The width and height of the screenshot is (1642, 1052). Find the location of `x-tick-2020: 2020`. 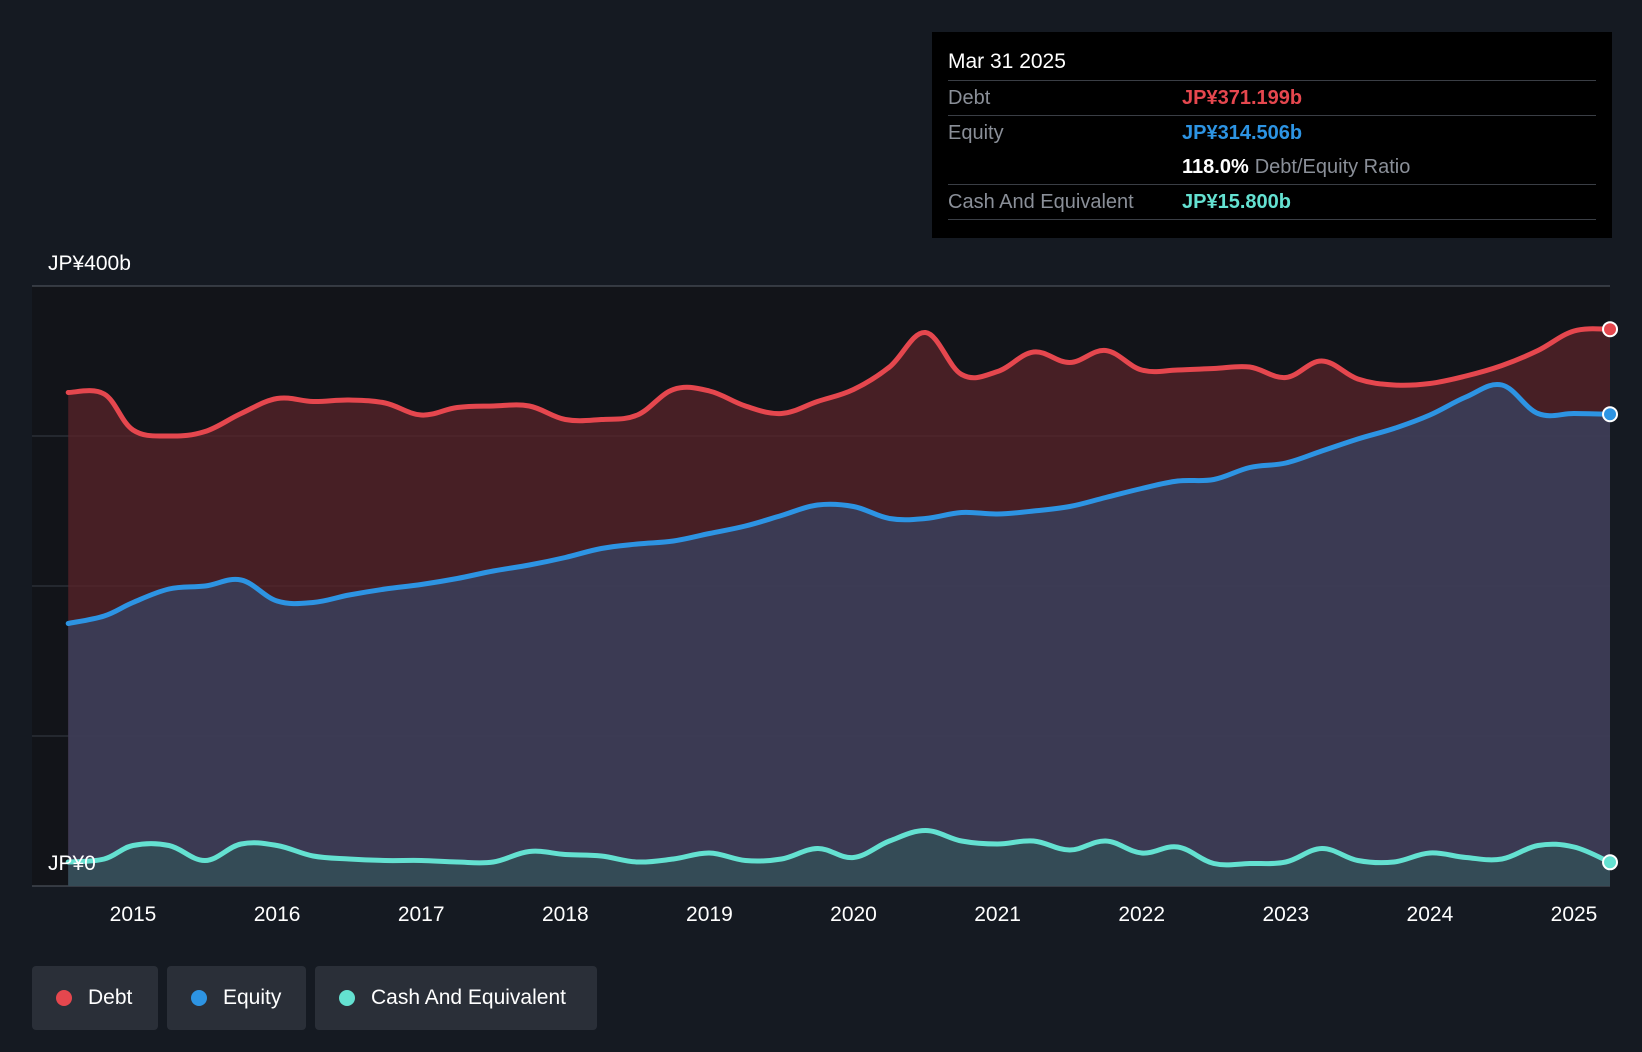

x-tick-2020: 2020 is located at coordinates (853, 914).